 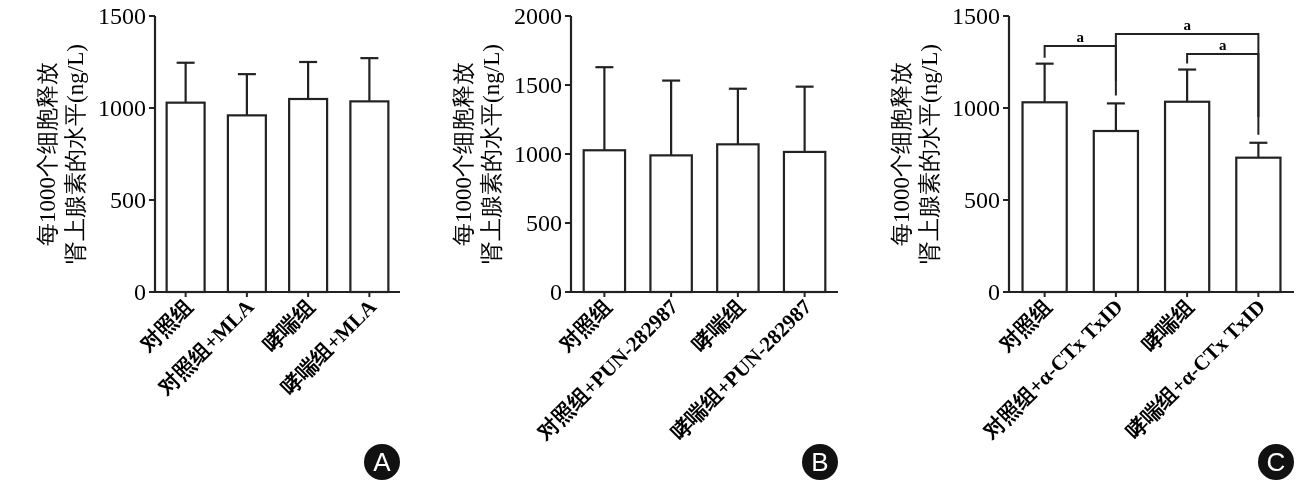 What do you see at coordinates (820, 462) in the screenshot?
I see `text: B` at bounding box center [820, 462].